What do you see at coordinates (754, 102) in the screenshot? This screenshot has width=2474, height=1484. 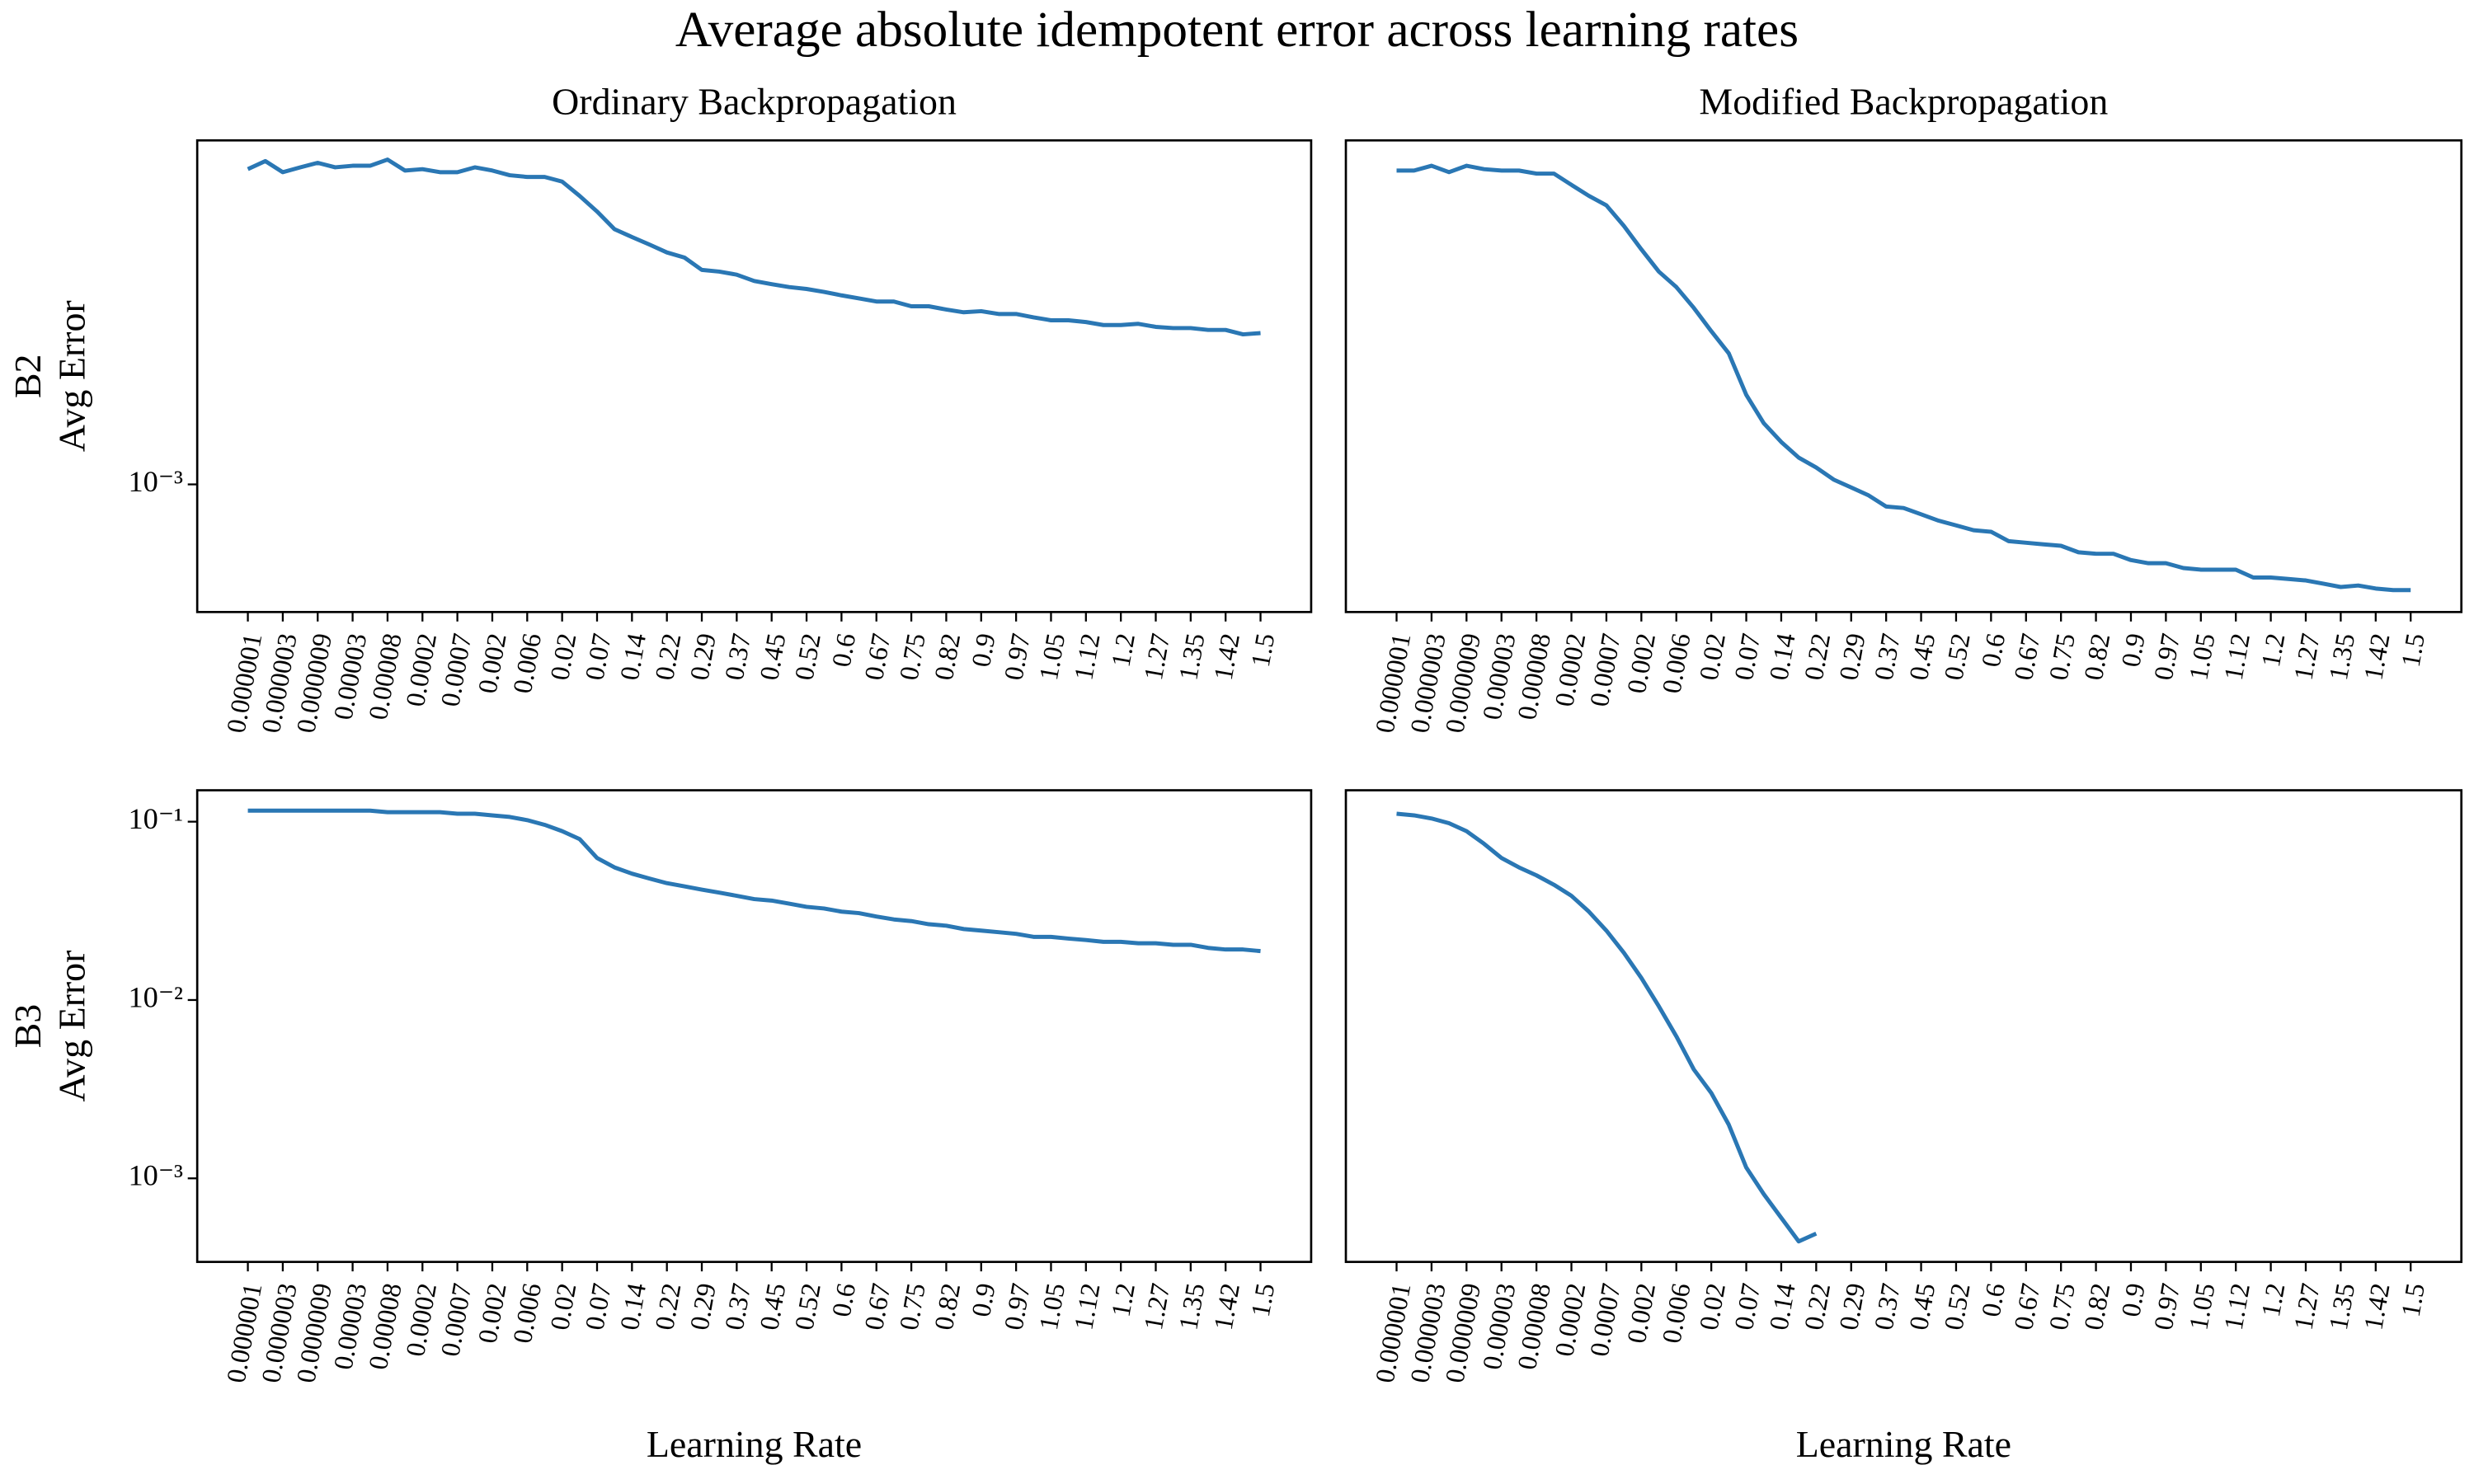 I see `subplot-title: Ordinary Backpropagation` at bounding box center [754, 102].